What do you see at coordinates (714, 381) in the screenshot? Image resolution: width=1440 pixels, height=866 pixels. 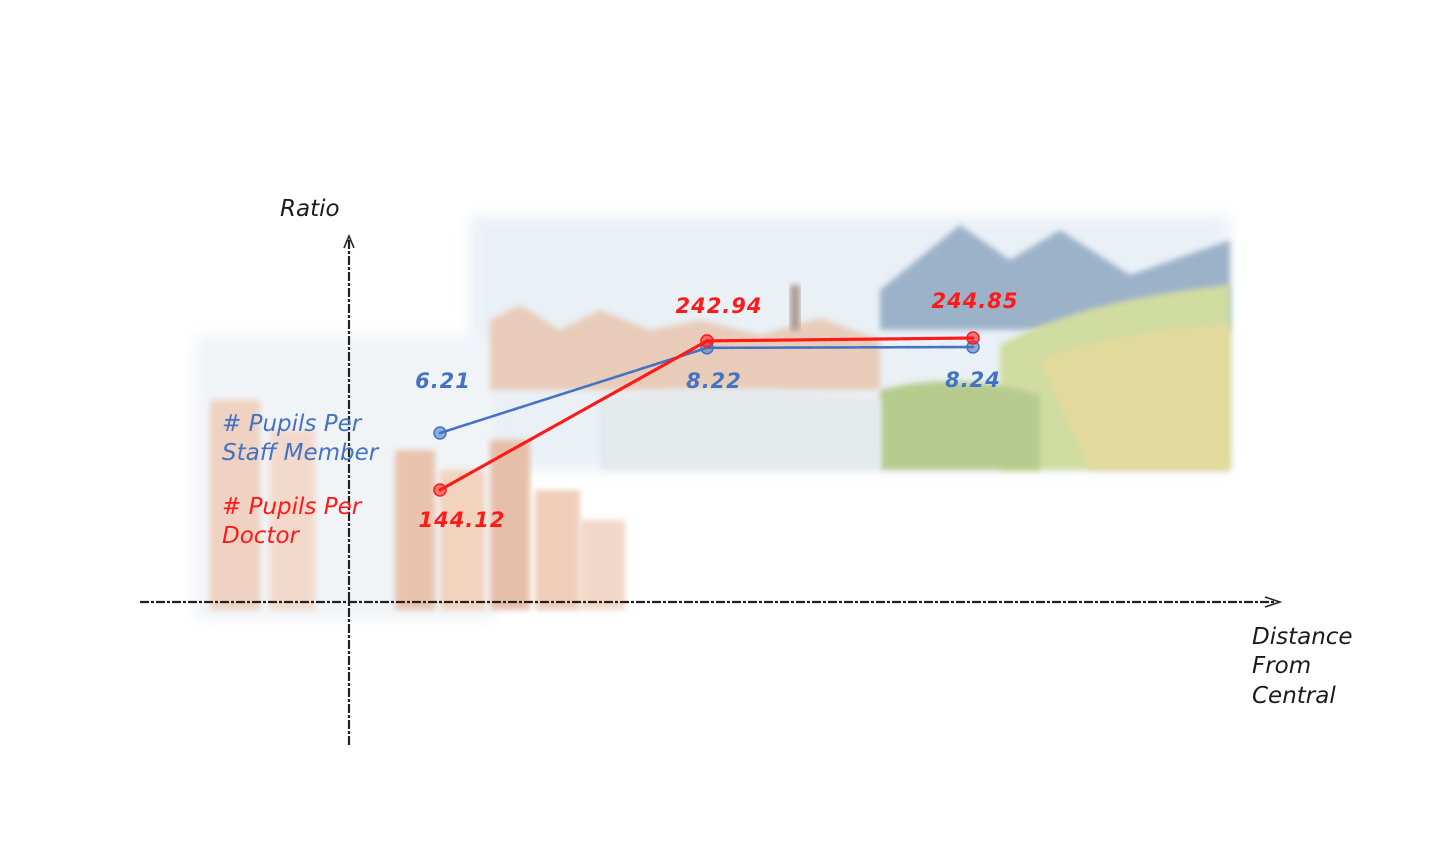 I see `series-0-data-label: 8.22` at bounding box center [714, 381].